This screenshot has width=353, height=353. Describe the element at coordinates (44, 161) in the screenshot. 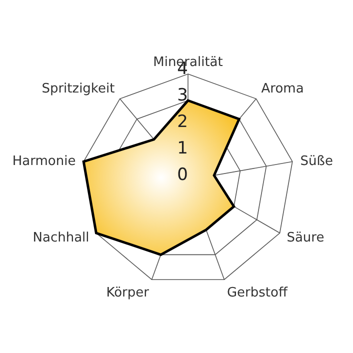

I see `spoke-label: Harmonie` at that location.